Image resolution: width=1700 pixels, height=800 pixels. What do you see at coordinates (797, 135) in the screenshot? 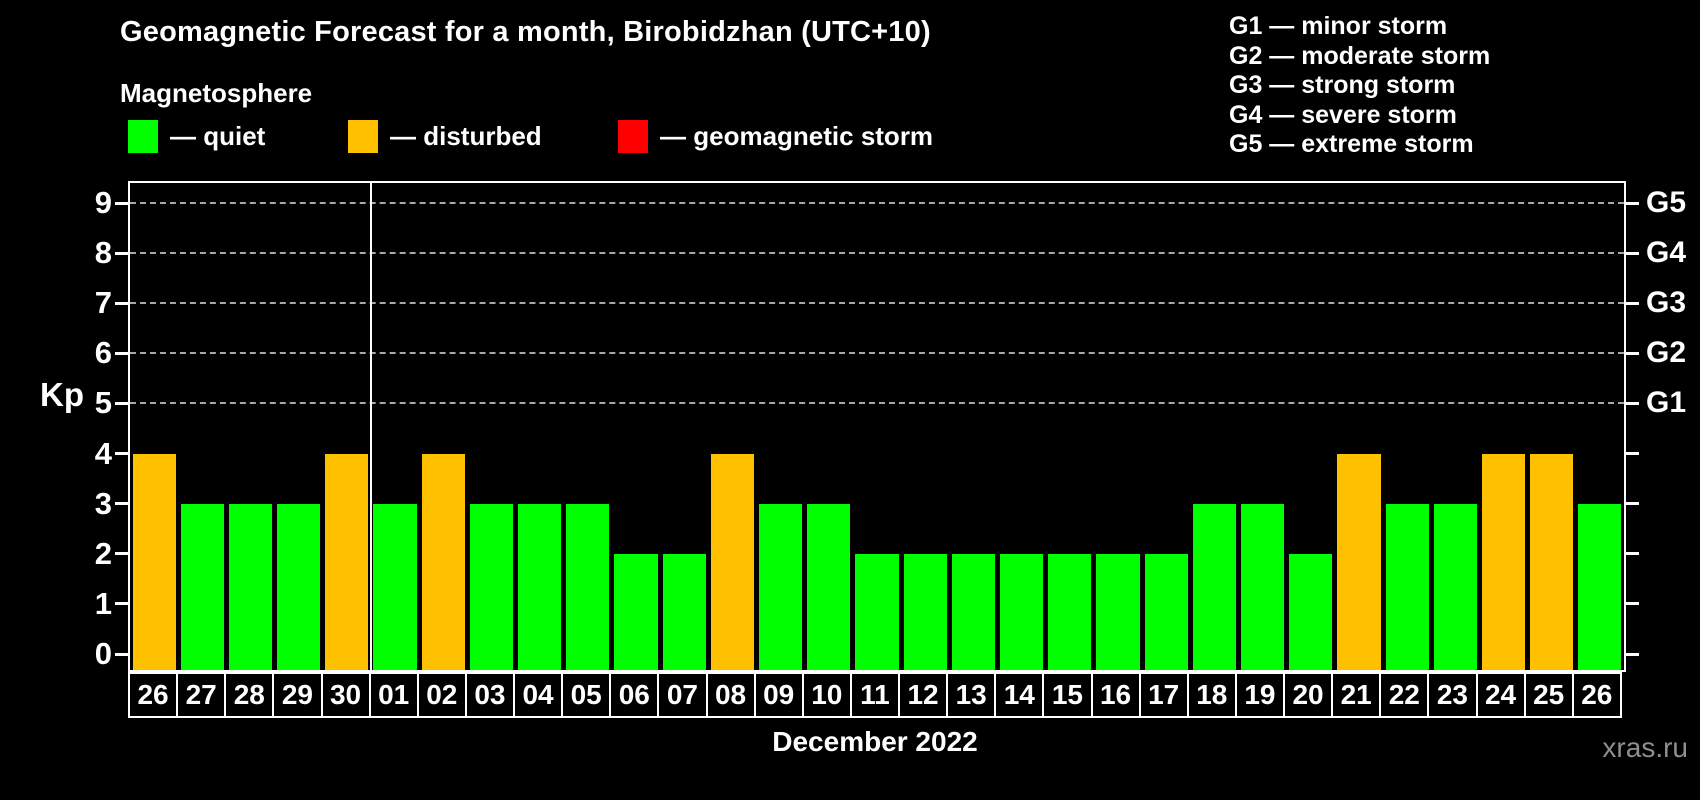
I see `legend-label: — geomagnetic storm` at bounding box center [797, 135].